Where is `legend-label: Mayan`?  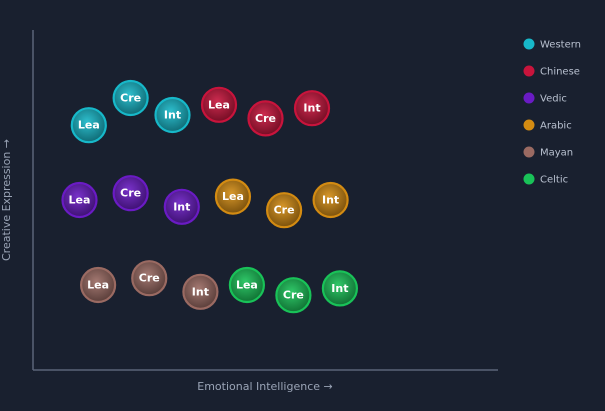
legend-label: Mayan is located at coordinates (556, 153).